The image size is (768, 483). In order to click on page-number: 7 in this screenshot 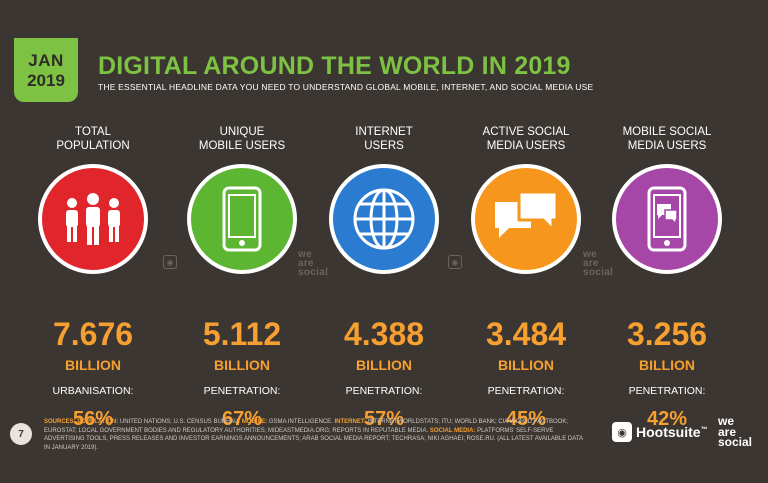, I will do `click(21, 434)`.